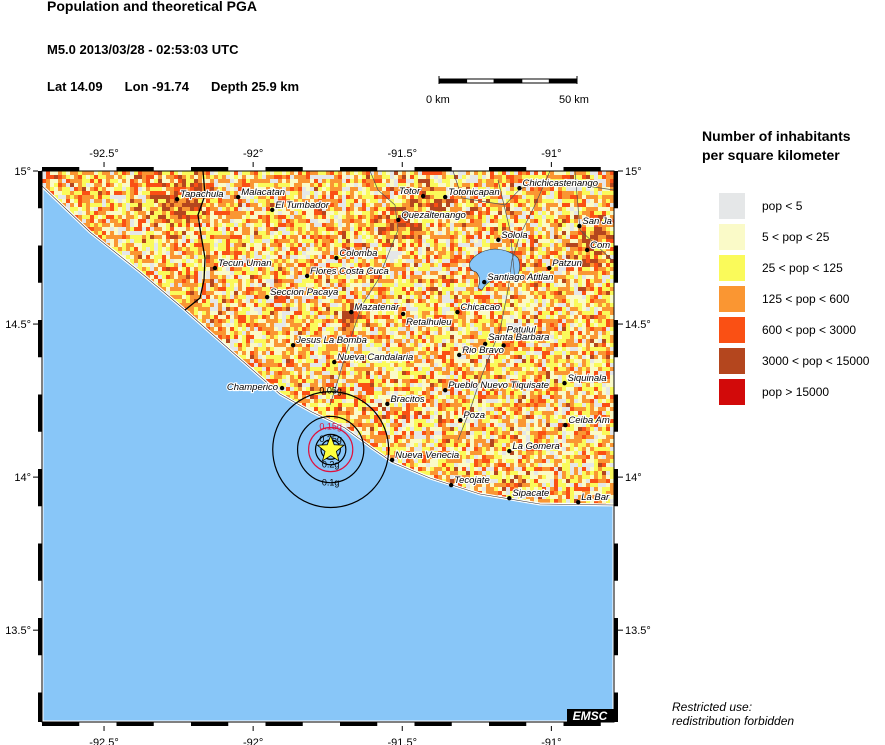  I want to click on lon-tick-bottom: -91°, so click(551, 741).